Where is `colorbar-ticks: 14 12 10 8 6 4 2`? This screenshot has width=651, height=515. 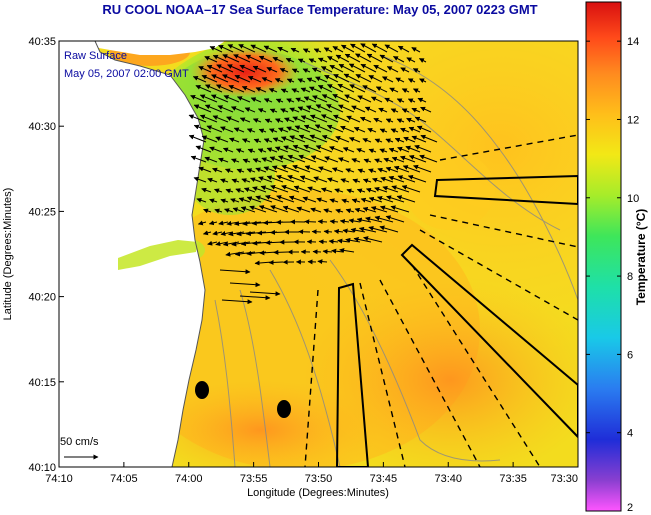
colorbar-ticks: 14 12 10 8 6 4 2 is located at coordinates (612, 275).